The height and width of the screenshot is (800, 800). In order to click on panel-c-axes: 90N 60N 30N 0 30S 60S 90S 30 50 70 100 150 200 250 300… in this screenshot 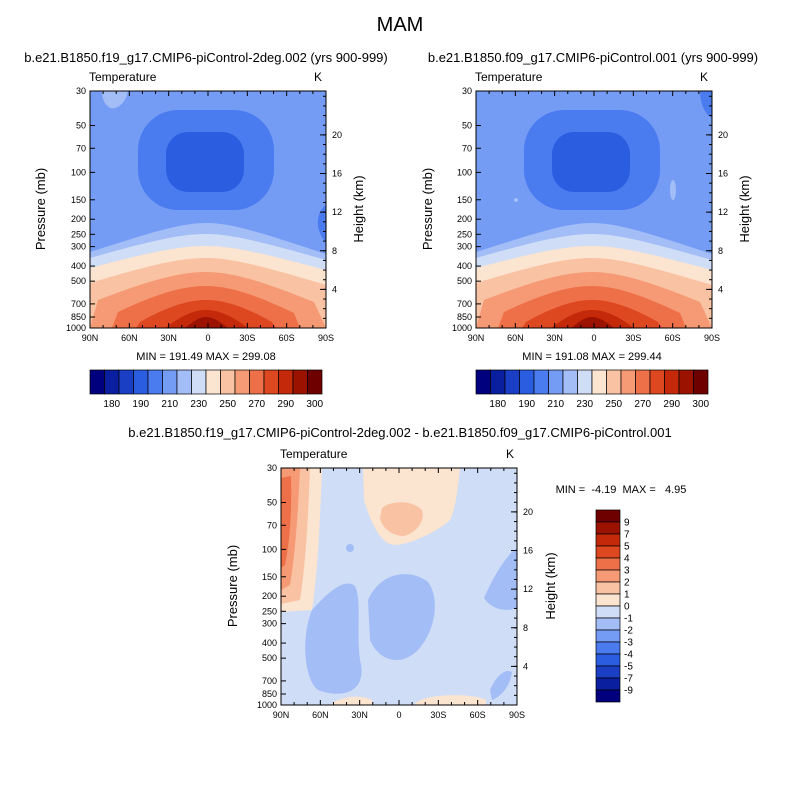, I will do `click(395, 591)`.